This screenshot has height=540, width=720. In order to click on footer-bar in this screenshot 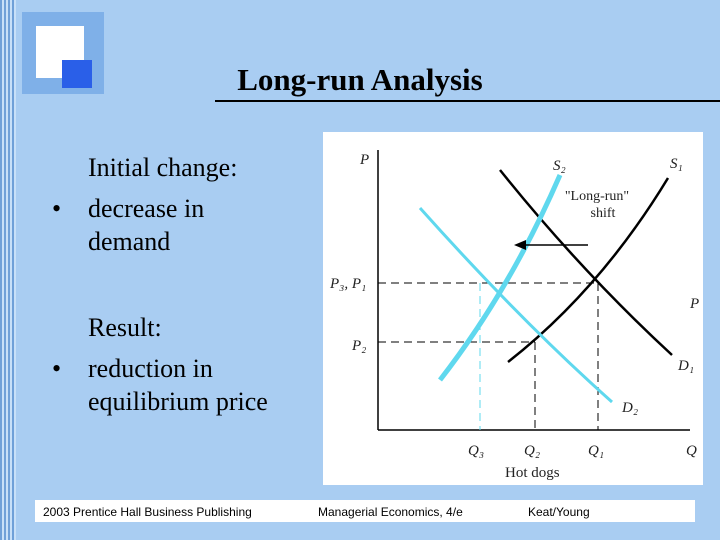, I will do `click(365, 511)`.